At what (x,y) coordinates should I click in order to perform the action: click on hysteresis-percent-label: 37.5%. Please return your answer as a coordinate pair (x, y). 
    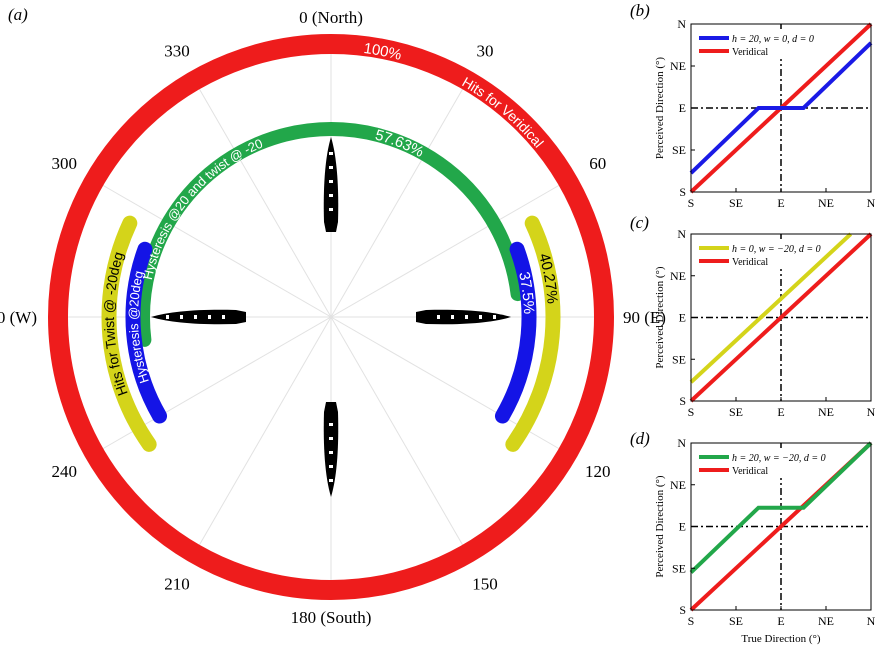
    Looking at the image, I should click on (526, 292).